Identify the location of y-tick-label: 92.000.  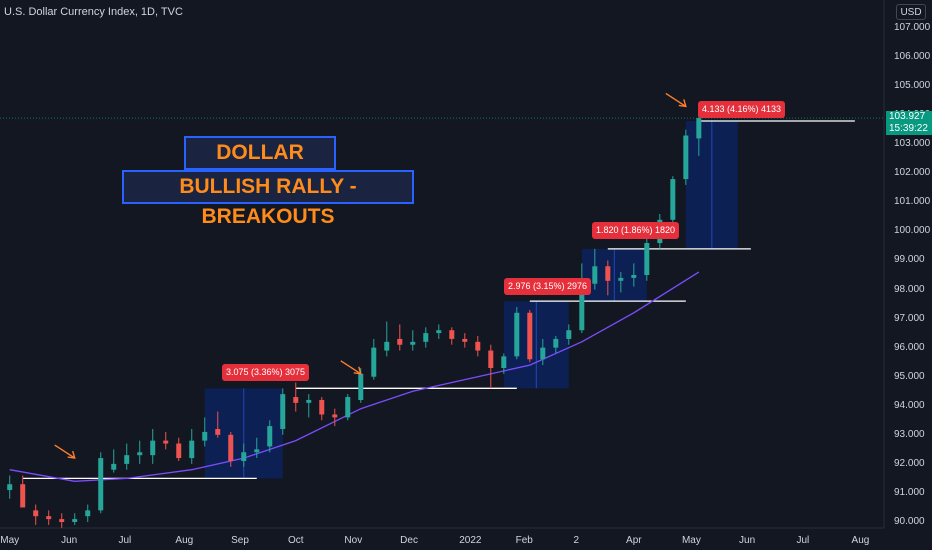
(909, 463).